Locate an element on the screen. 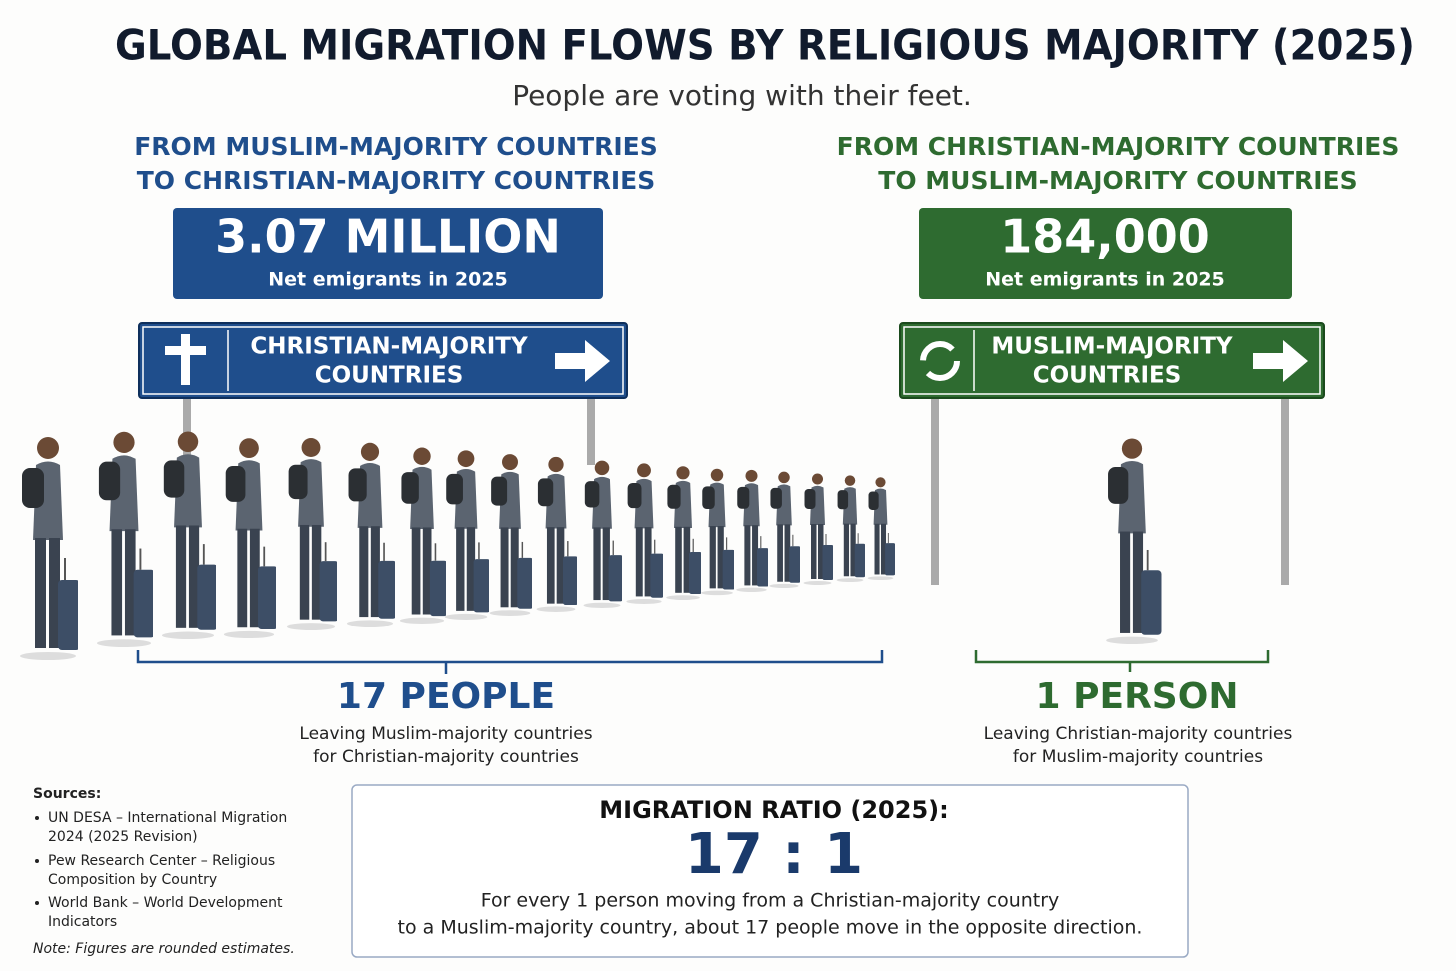  note: Note: Figures are rounded estimates. is located at coordinates (164, 949).